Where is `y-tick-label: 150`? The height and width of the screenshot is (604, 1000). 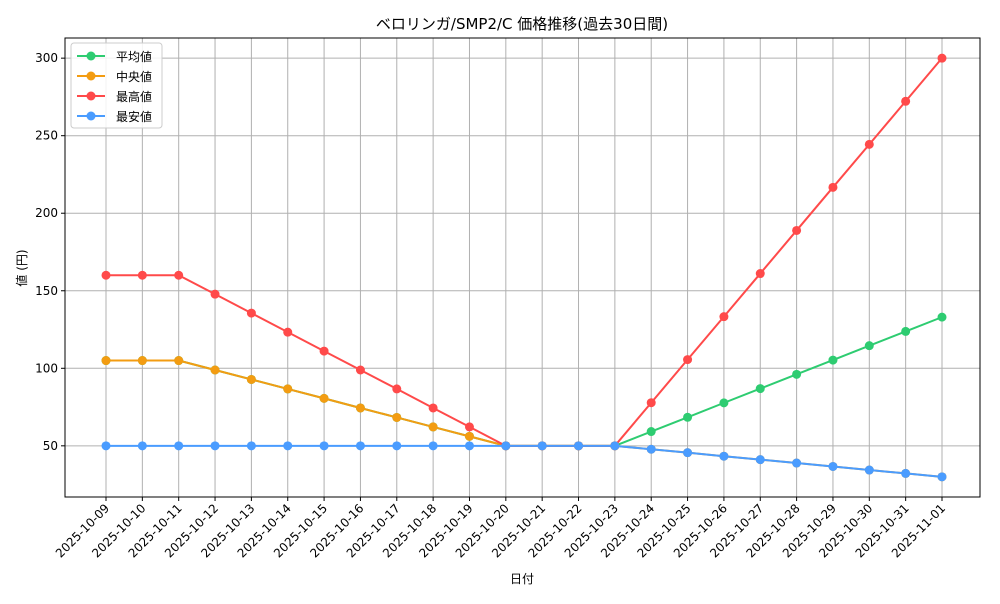
y-tick-label: 150 is located at coordinates (46, 291).